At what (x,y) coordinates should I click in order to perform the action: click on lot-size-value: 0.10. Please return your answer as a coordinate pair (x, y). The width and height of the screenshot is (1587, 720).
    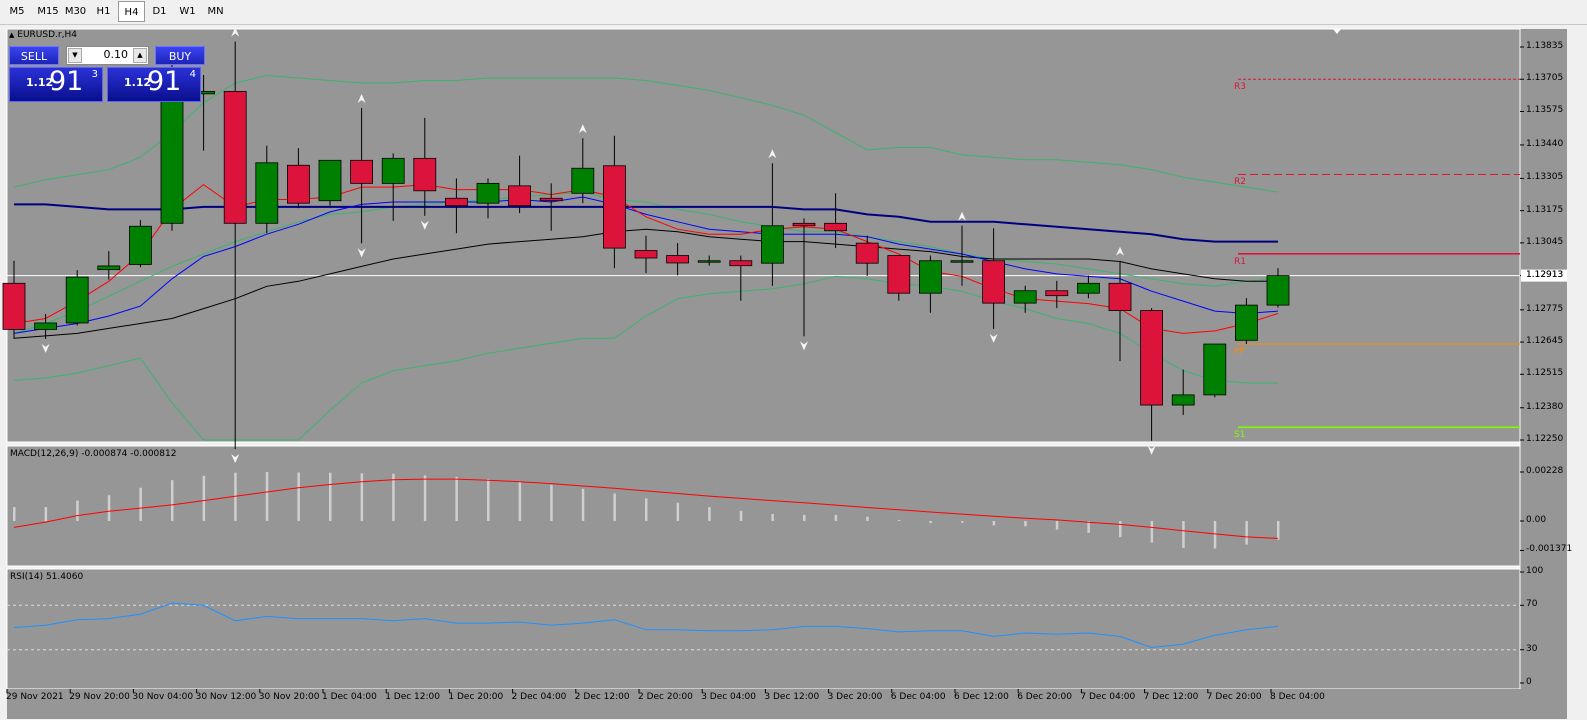
    Looking at the image, I should click on (116, 54).